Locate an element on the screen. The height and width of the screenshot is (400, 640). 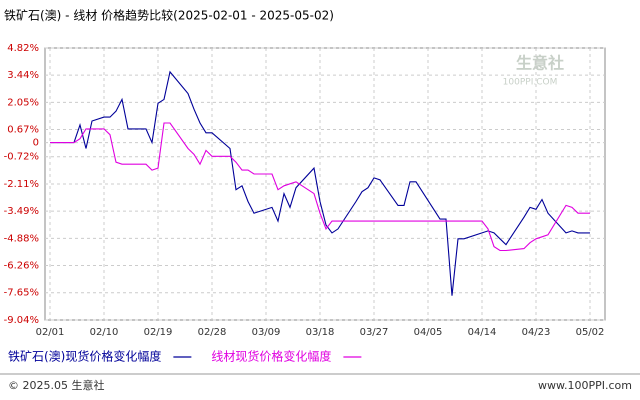
y-tick-label: -9.04% is located at coordinates (21, 320).